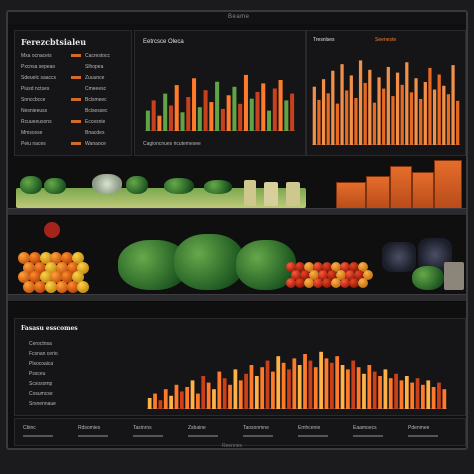  Describe the element at coordinates (256, 428) in the screenshot. I see `category-label: Taosonmne` at that location.